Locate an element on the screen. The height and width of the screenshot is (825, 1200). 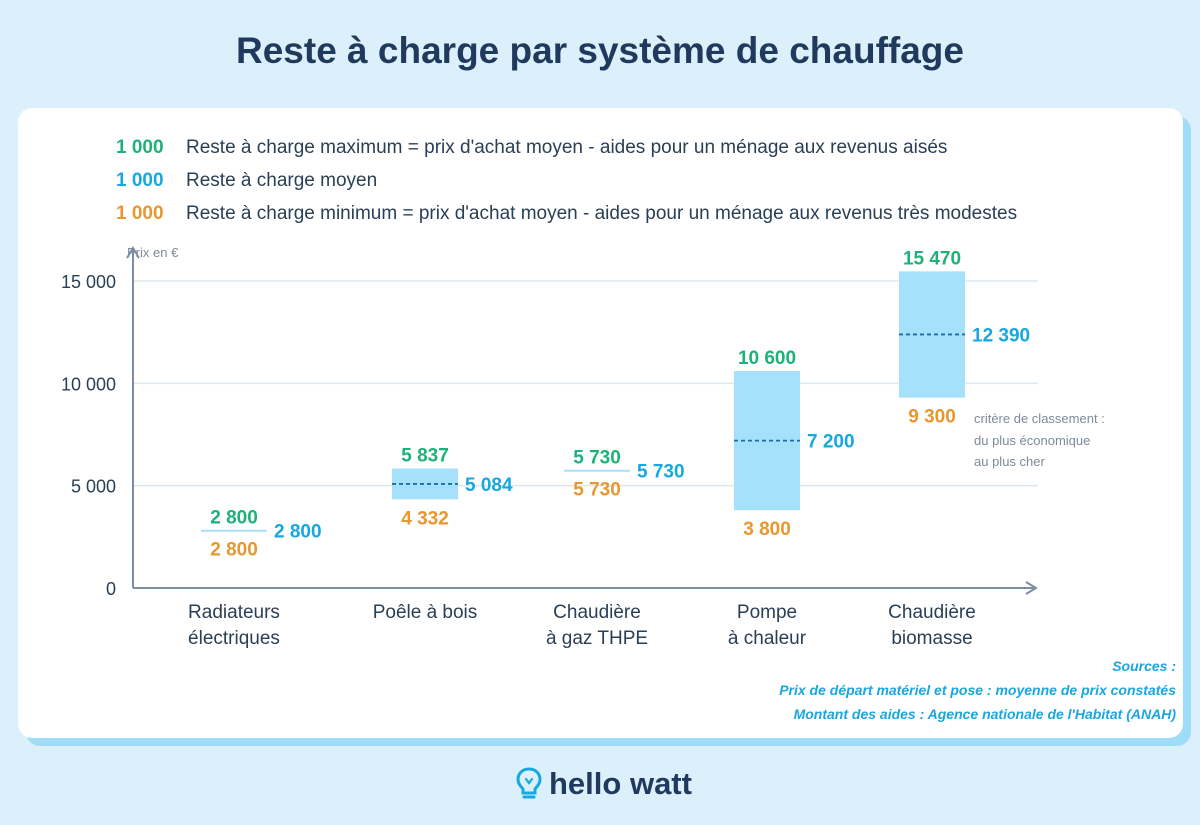
avg-value-label: 12 390 is located at coordinates (1001, 335).